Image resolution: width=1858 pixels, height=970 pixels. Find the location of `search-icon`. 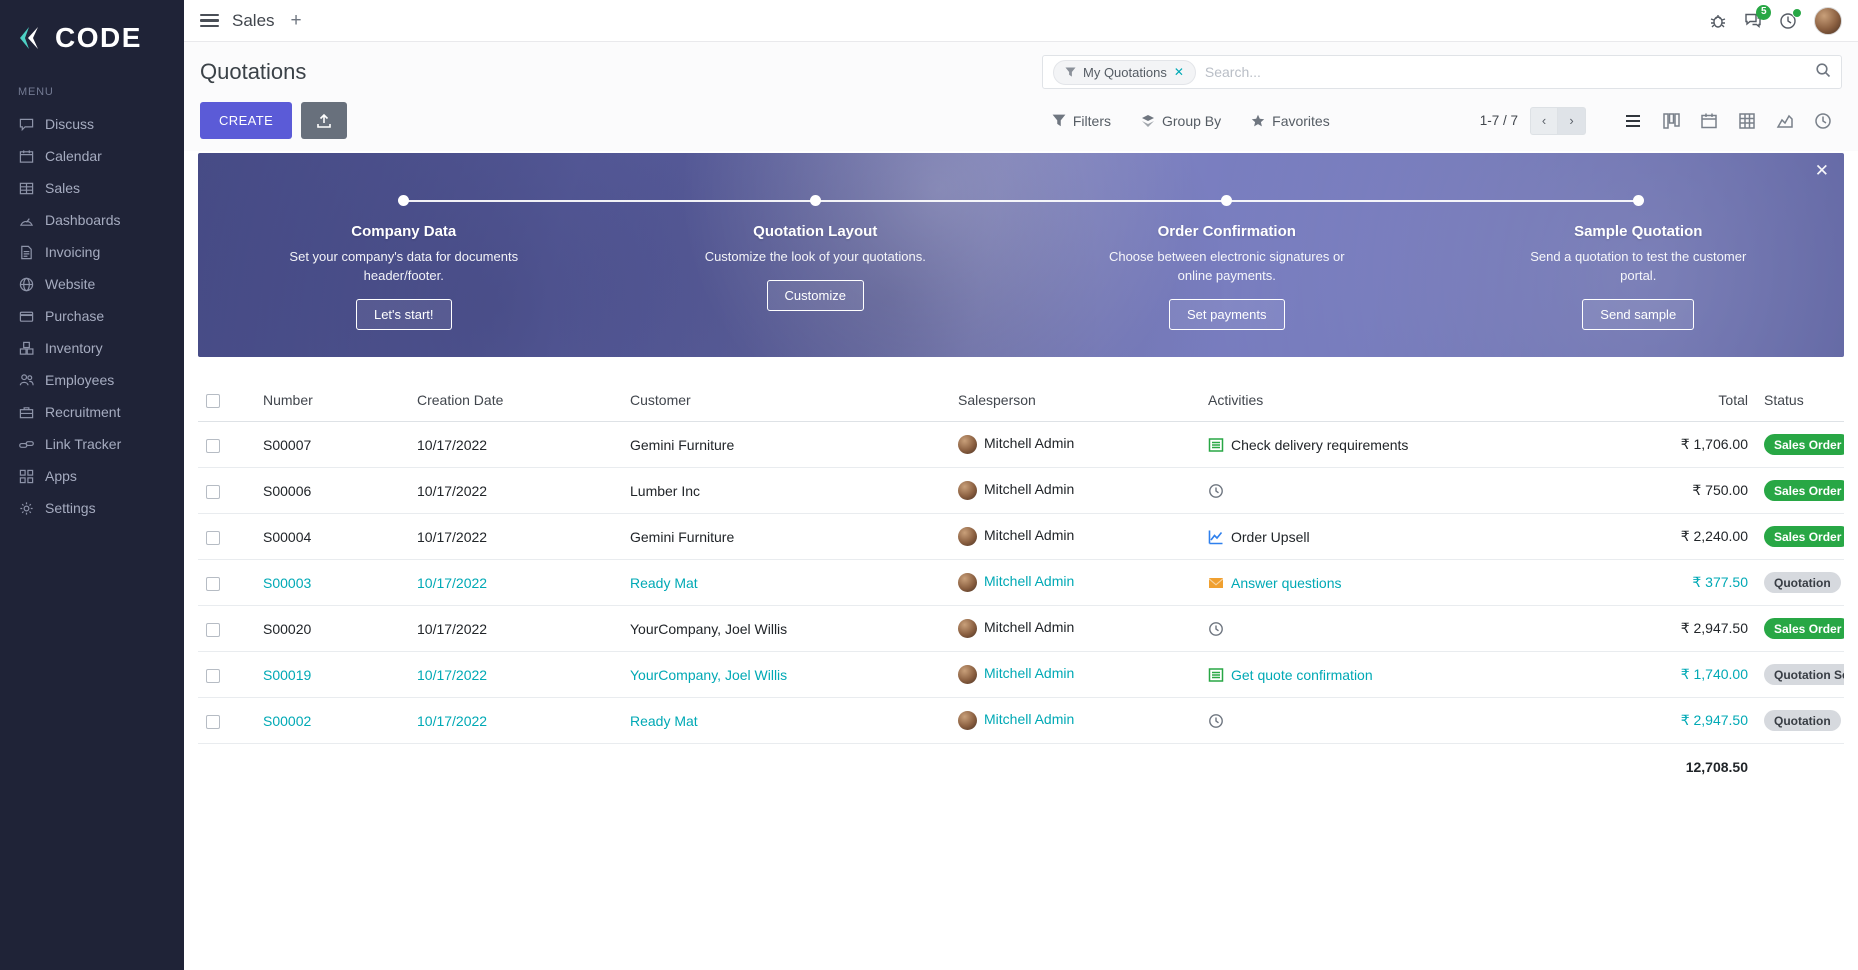

search-icon is located at coordinates (1823, 72).